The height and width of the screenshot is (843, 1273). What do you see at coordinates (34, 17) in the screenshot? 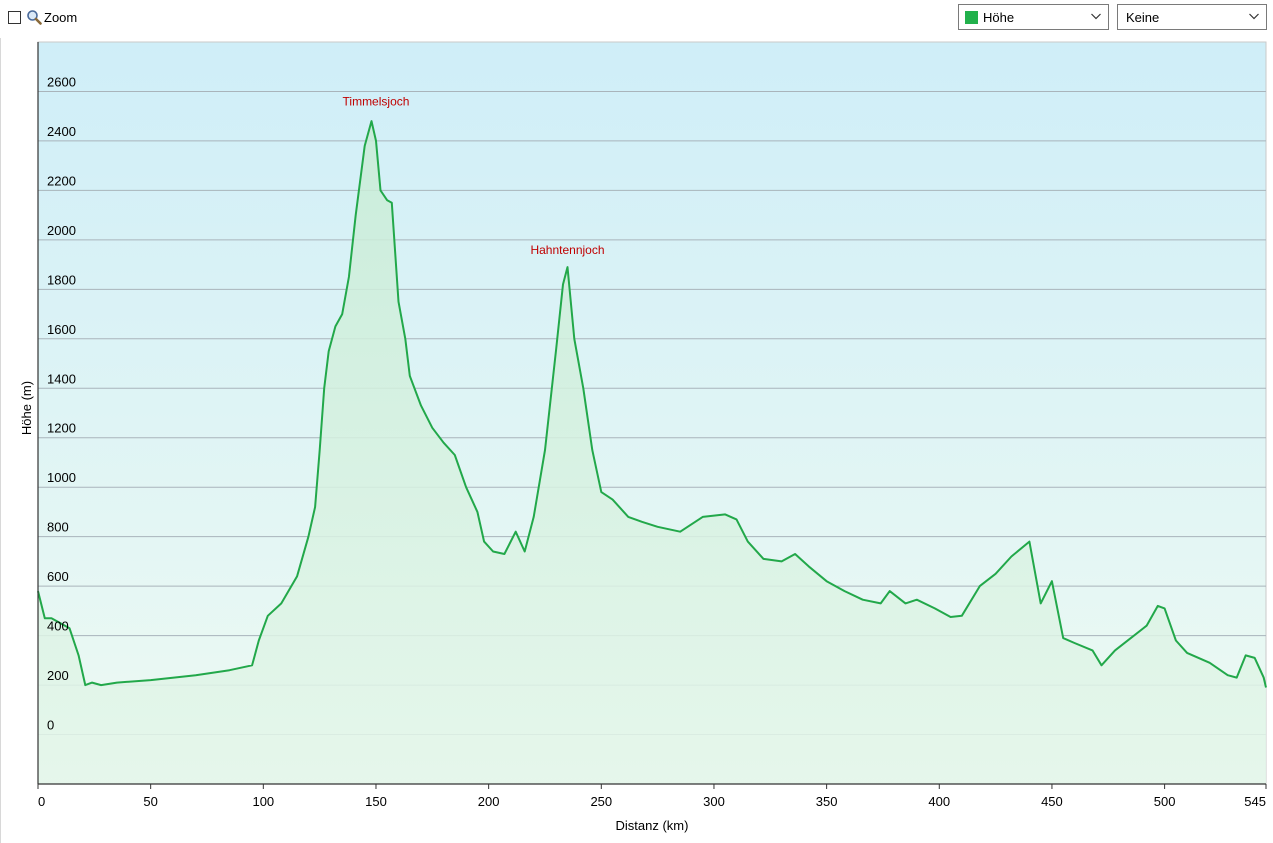
I see `magnifier-icon` at bounding box center [34, 17].